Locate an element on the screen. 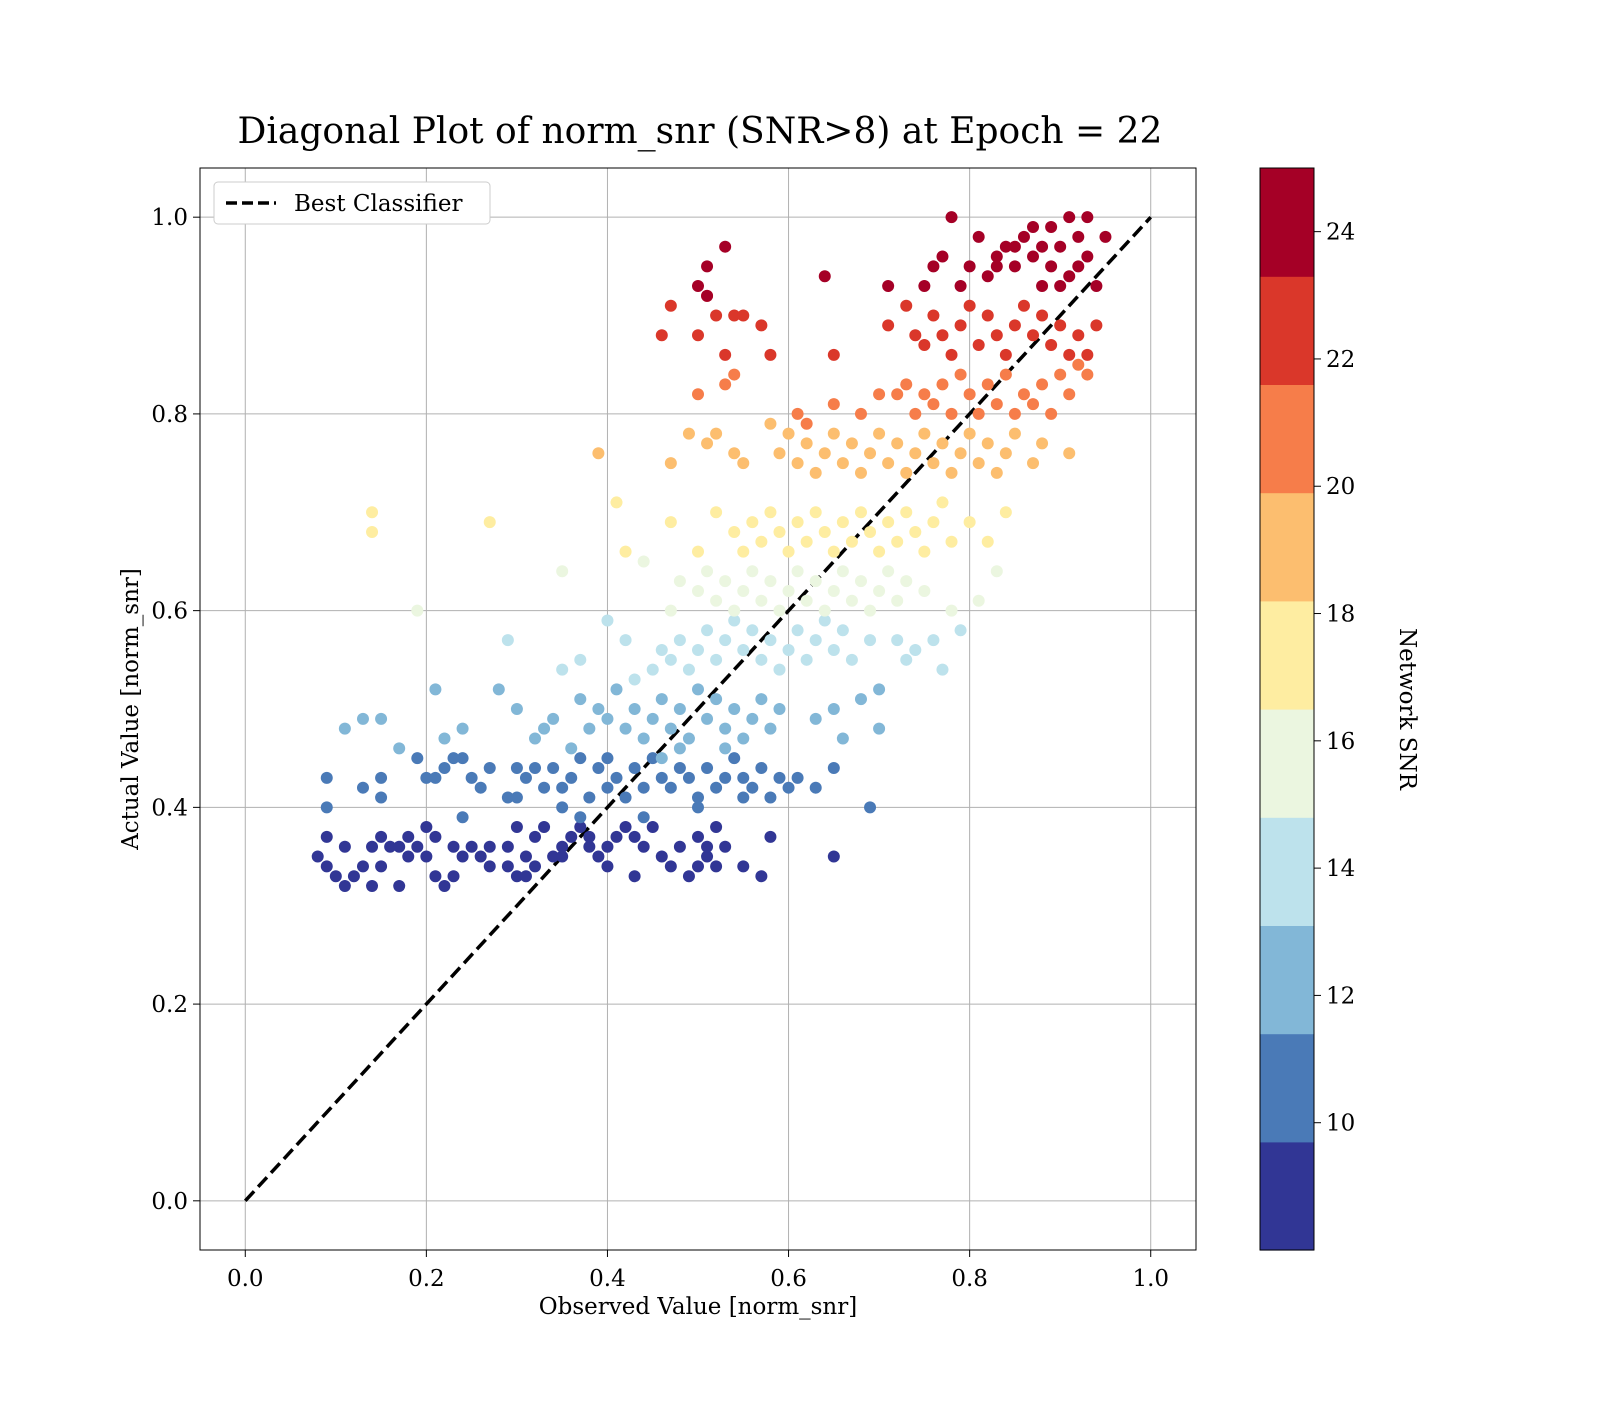 Image resolution: width=1600 pixels, height=1404 pixels. y-tick-label: 0.0 is located at coordinates (169, 1202).